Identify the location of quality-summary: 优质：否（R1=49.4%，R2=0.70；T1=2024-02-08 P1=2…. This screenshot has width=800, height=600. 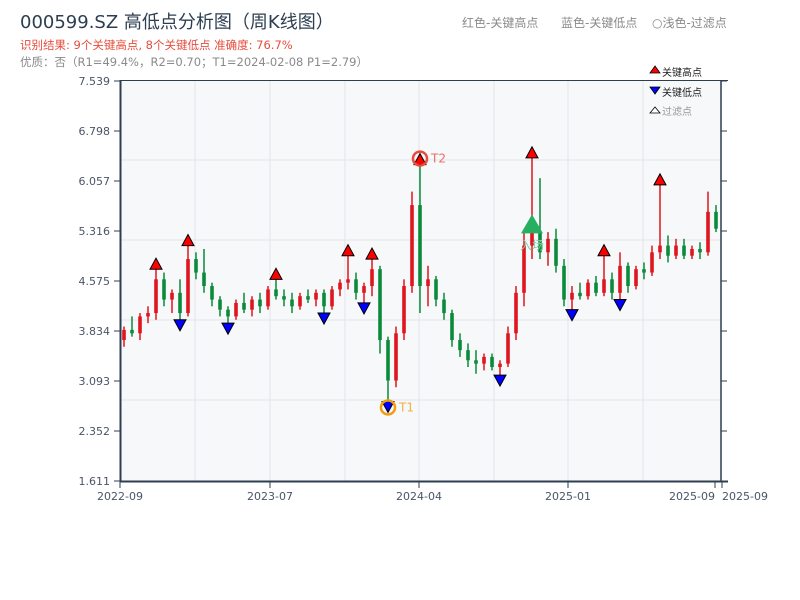
(194, 62).